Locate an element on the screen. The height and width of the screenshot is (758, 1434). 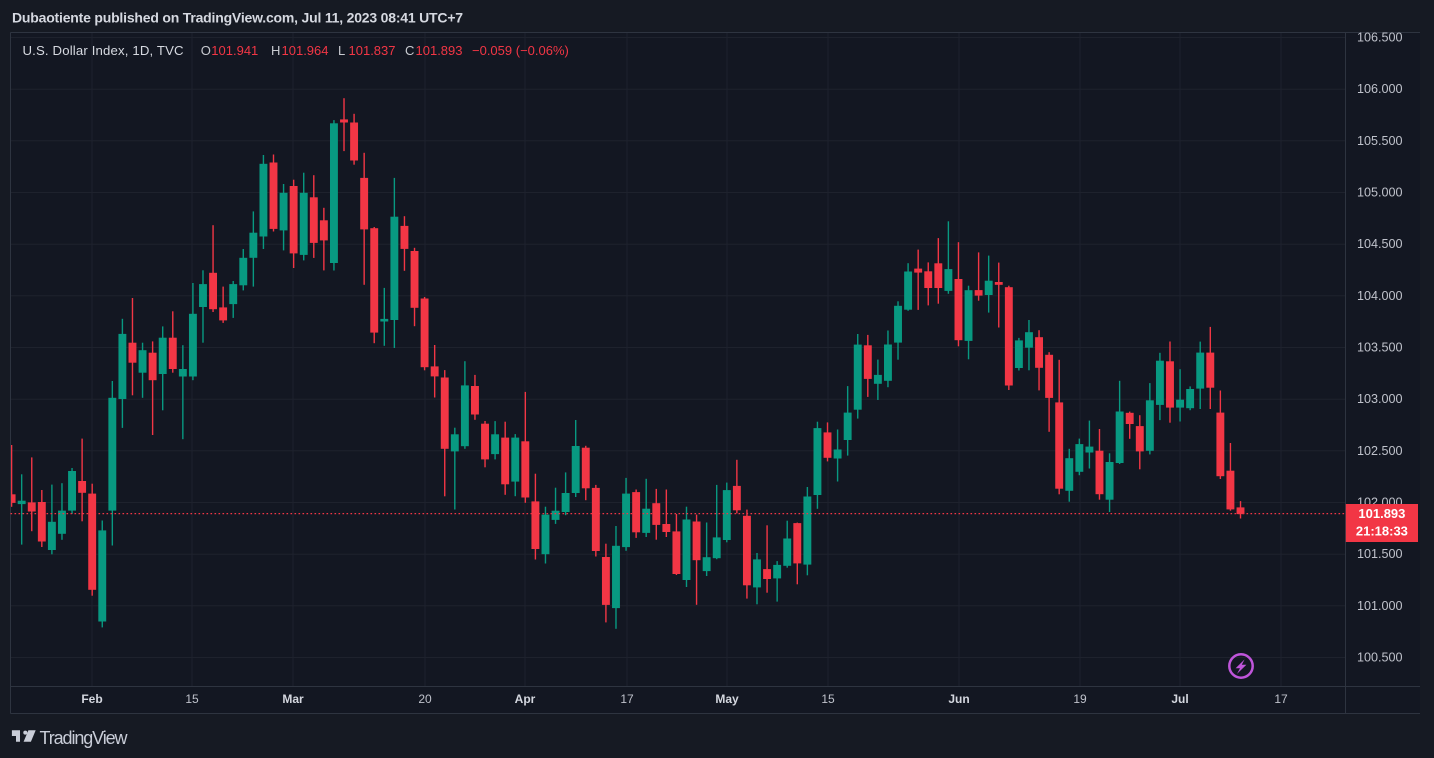
svg-text: 104.500 is located at coordinates (1380, 244).